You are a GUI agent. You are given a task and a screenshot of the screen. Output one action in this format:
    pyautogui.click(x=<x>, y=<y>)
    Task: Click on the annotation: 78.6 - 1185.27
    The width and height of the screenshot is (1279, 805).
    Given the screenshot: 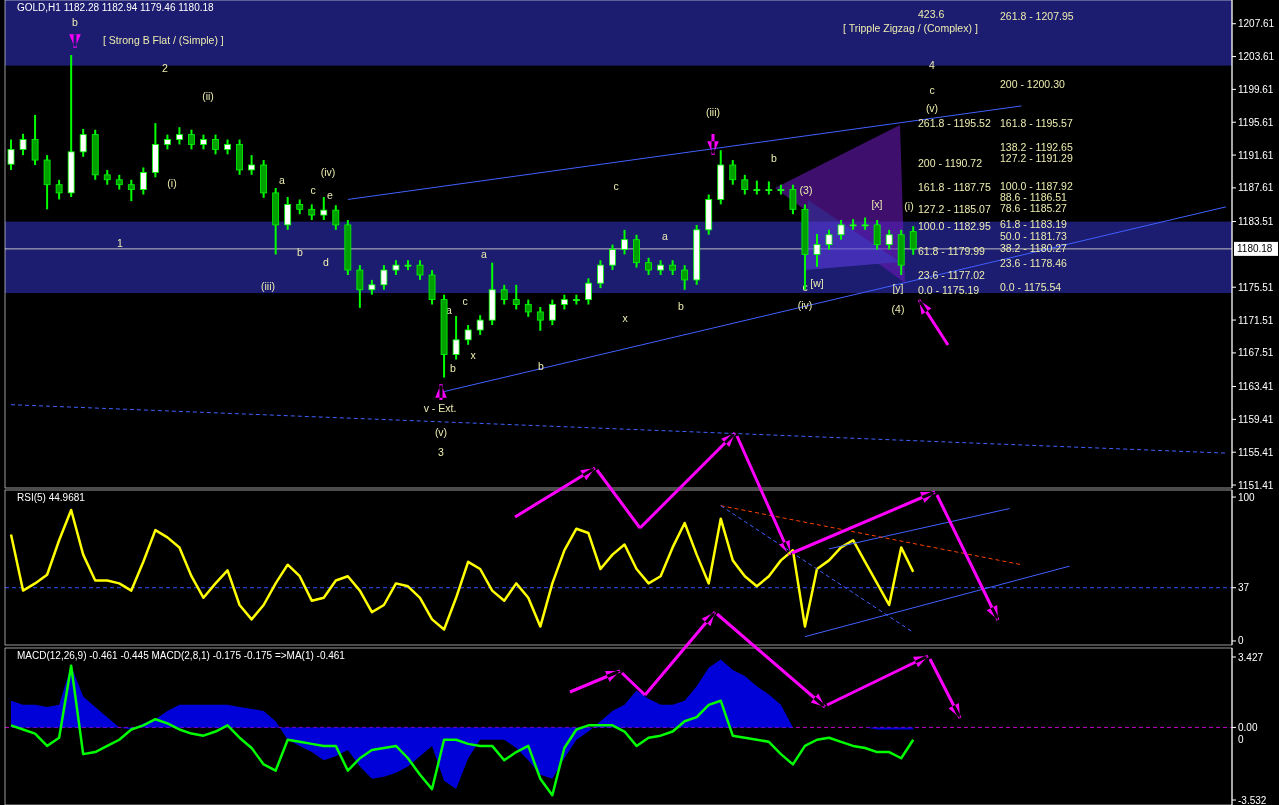 What is the action you would take?
    pyautogui.click(x=1034, y=207)
    